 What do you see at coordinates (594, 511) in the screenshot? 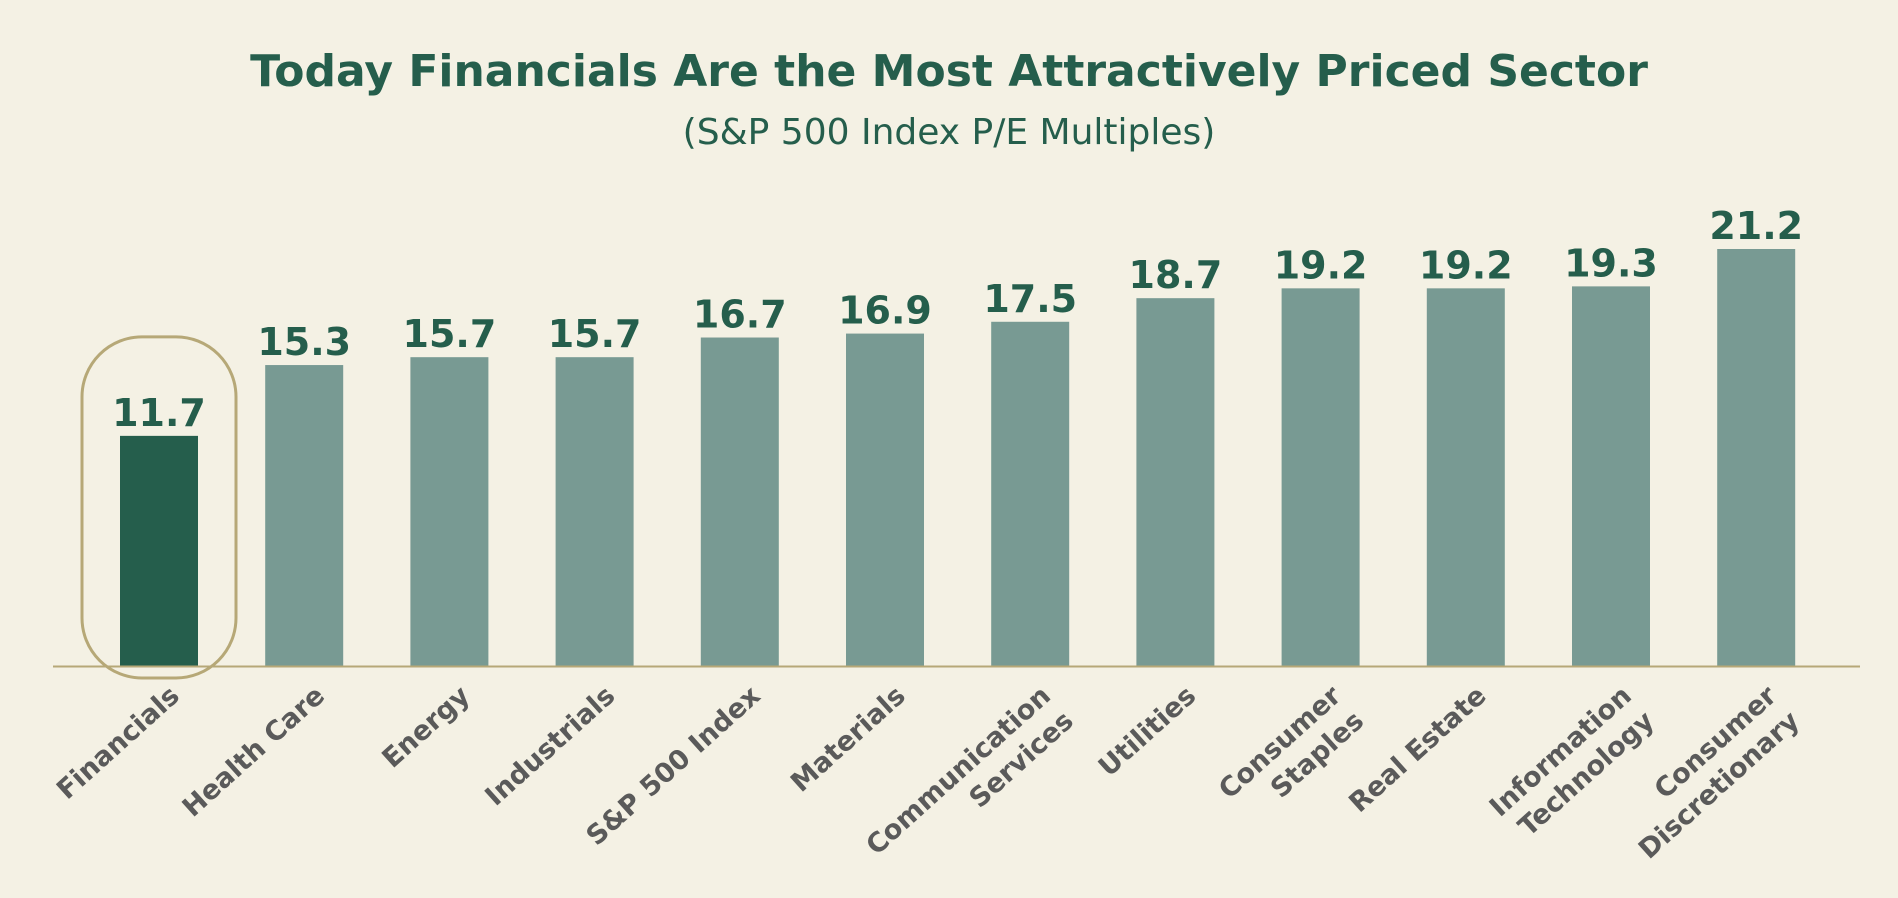
I see `bar-industrials` at bounding box center [594, 511].